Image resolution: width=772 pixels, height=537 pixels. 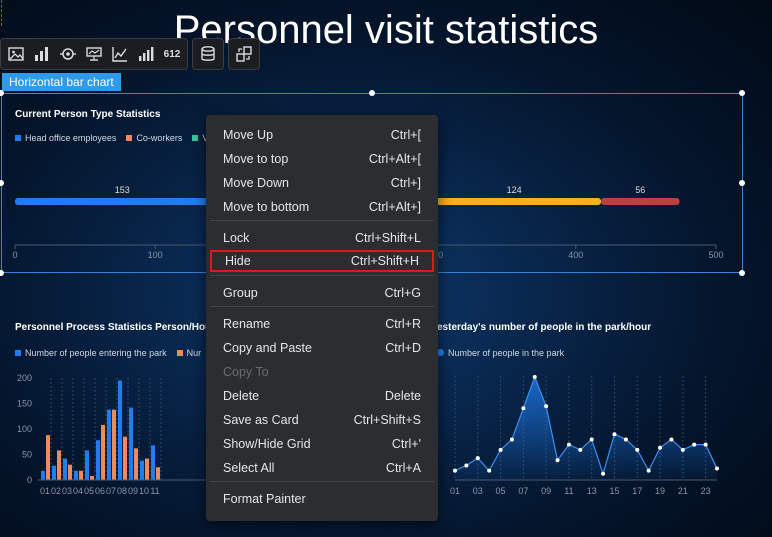 What do you see at coordinates (506, 353) in the screenshot?
I see `legend-label: Number of people in the park` at bounding box center [506, 353].